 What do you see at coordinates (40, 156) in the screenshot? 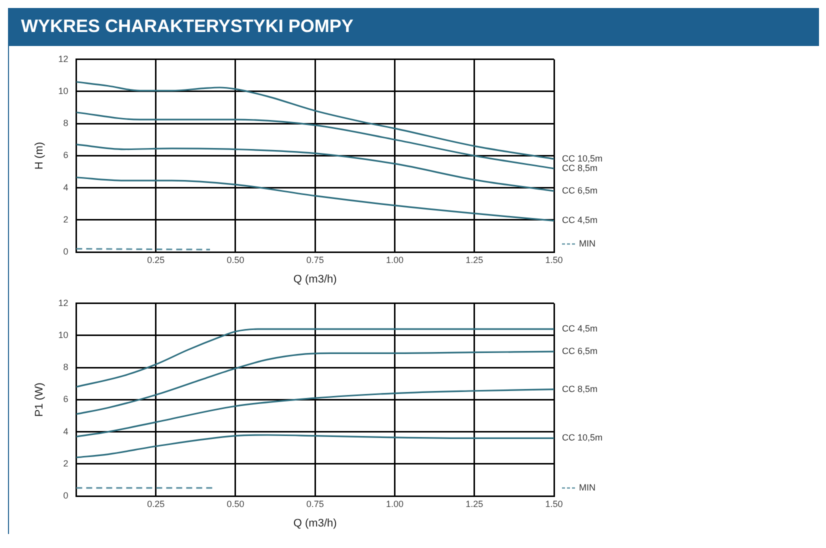
I see `y-axis-title: H (m)` at bounding box center [40, 156].